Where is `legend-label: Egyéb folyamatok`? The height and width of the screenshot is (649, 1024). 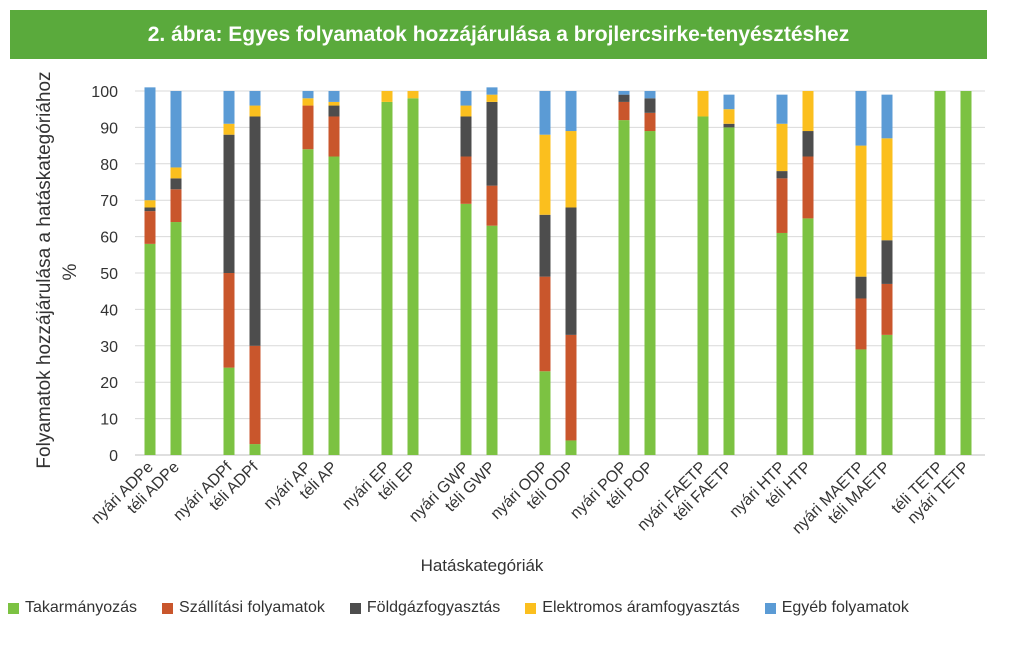
legend-label: Egyéb folyamatok is located at coordinates (845, 607).